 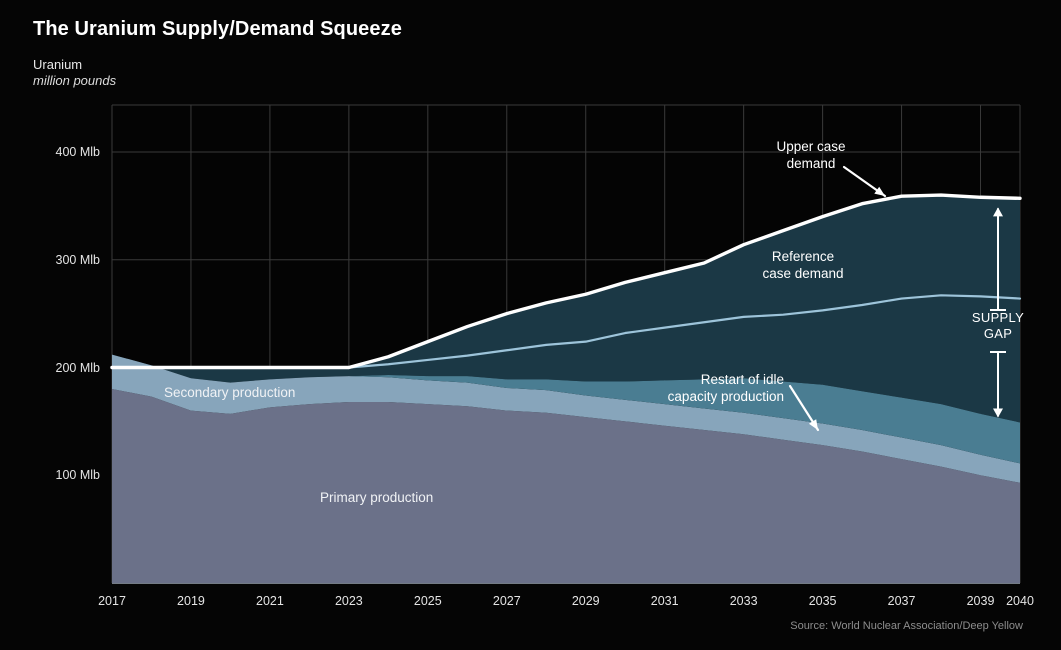 I want to click on annotation-upper-case-demand: Upper case demand, so click(x=811, y=155).